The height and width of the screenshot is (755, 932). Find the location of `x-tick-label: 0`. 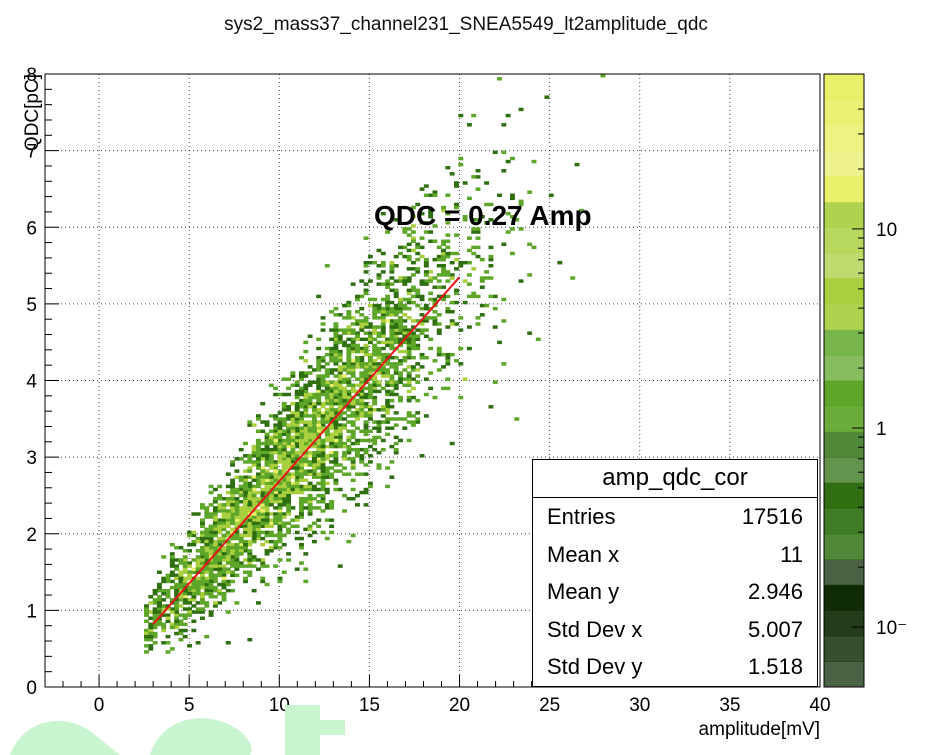

x-tick-label: 0 is located at coordinates (99, 705).